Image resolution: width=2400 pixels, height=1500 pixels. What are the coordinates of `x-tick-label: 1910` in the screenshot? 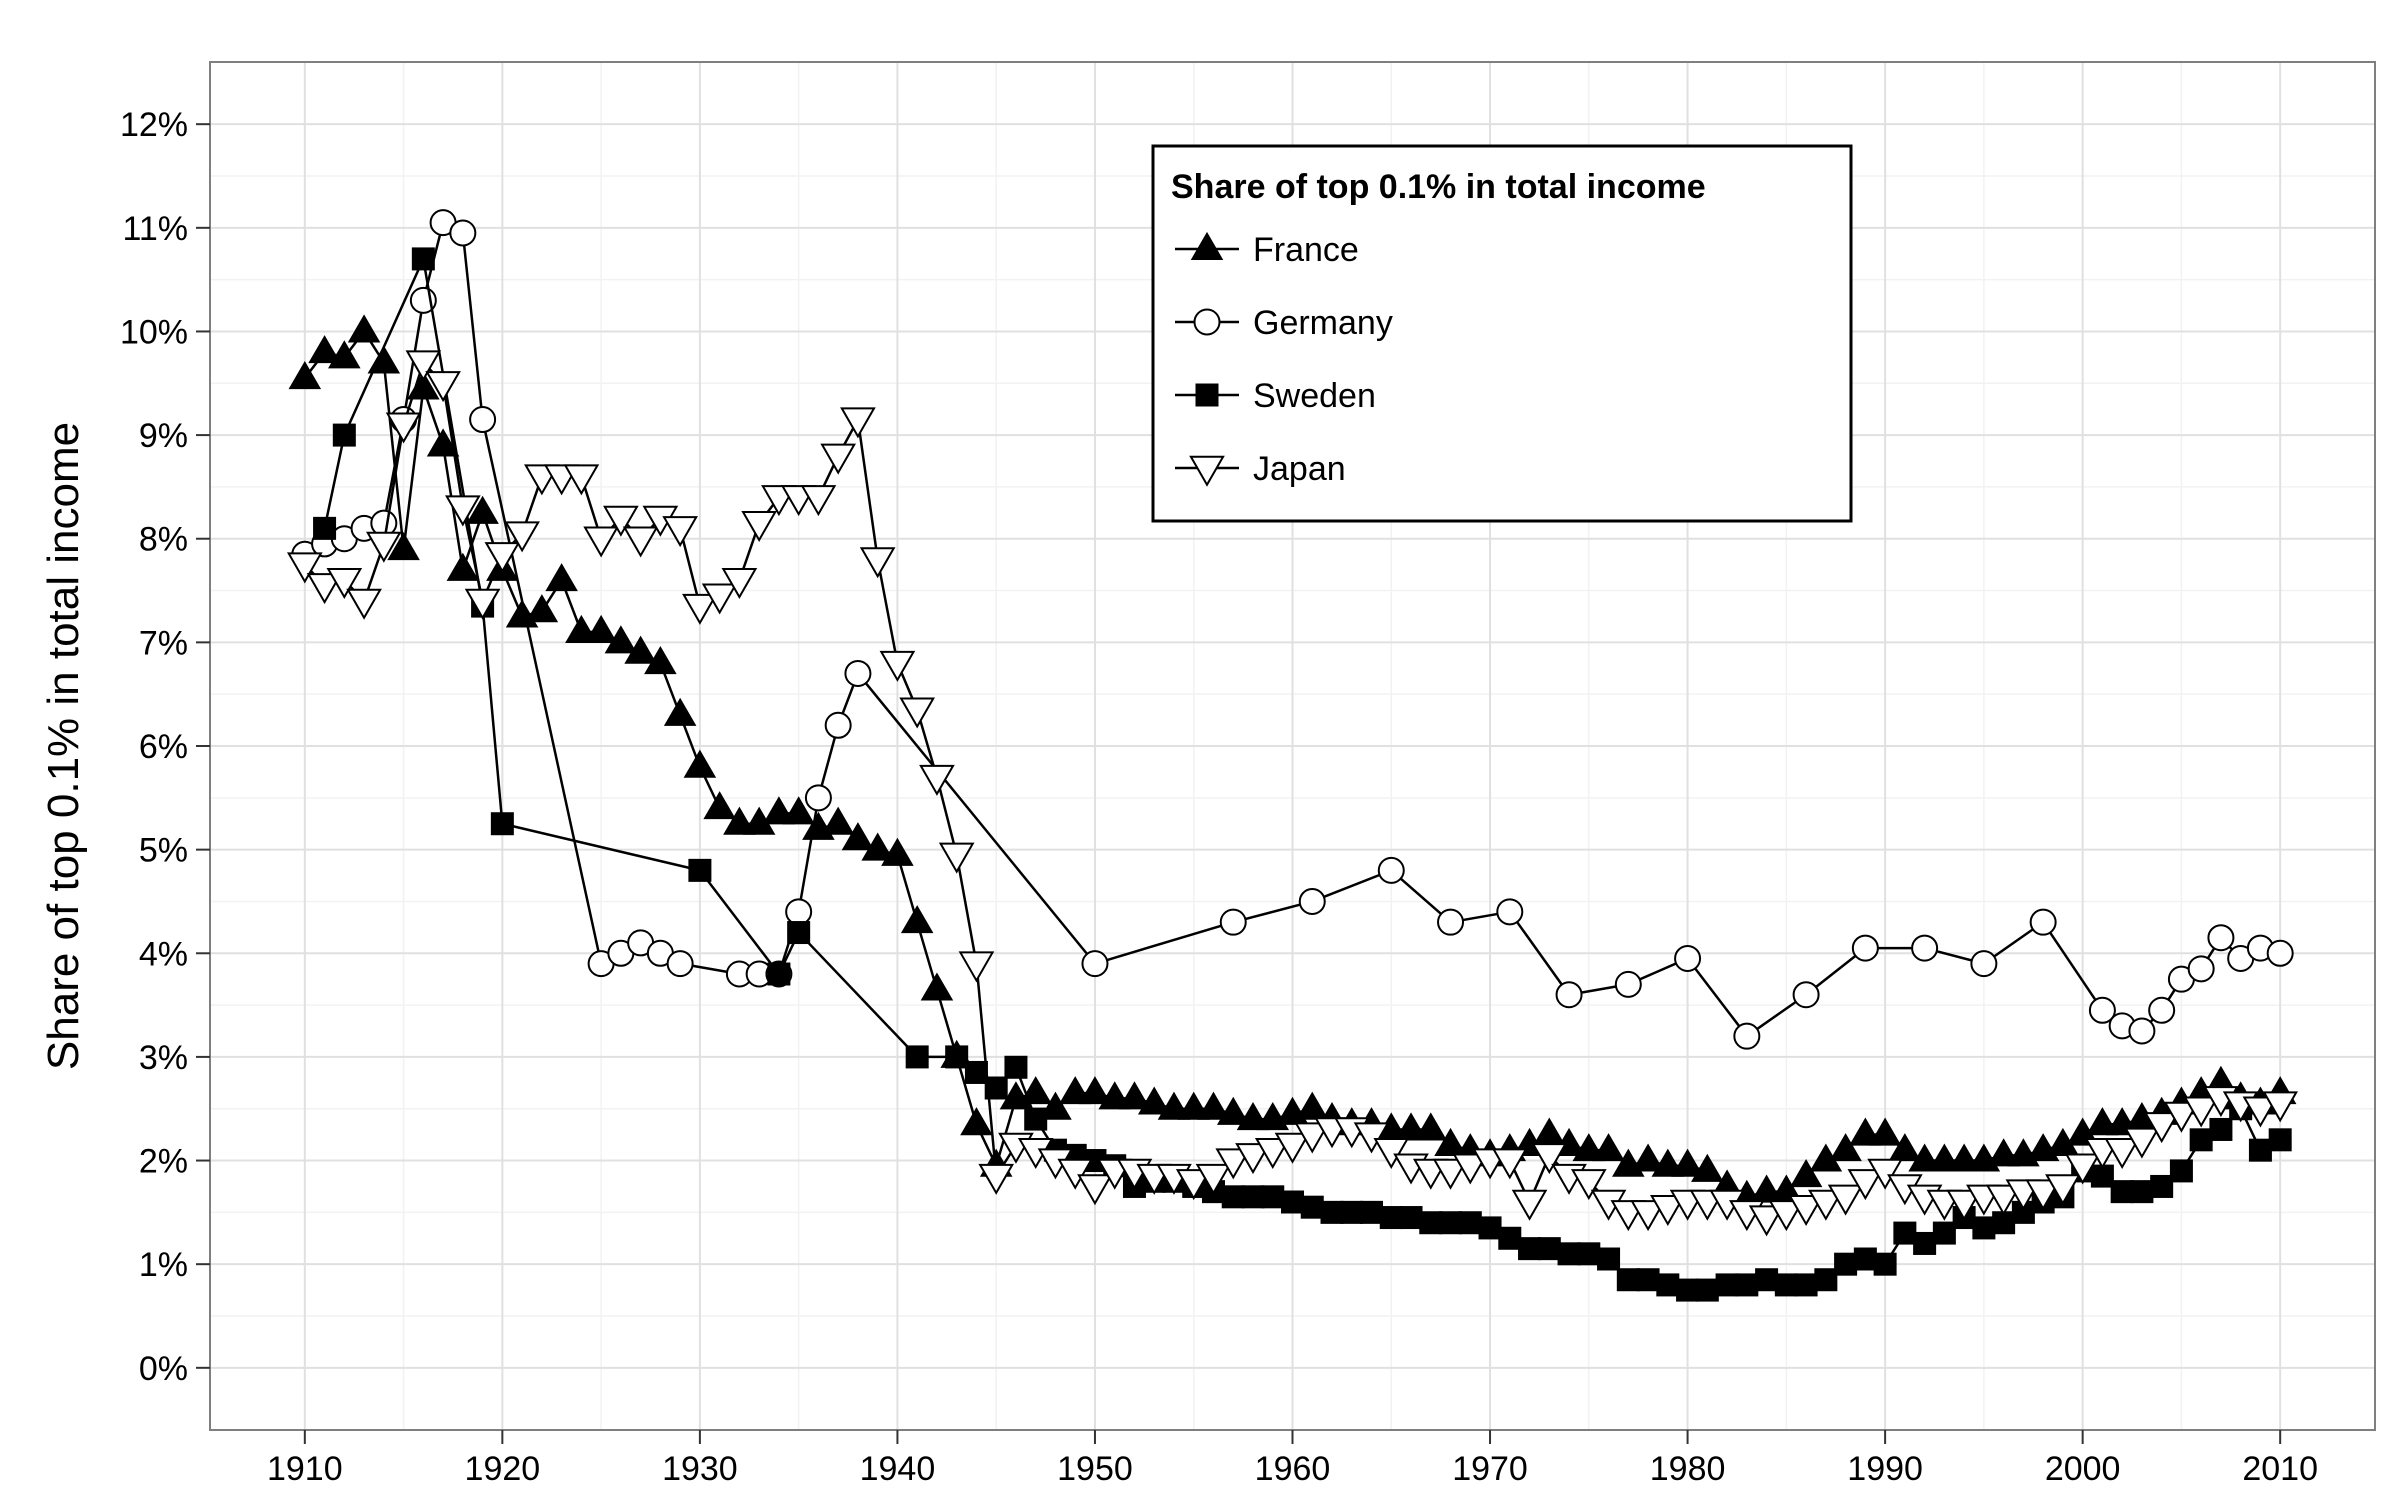 It's located at (305, 1469).